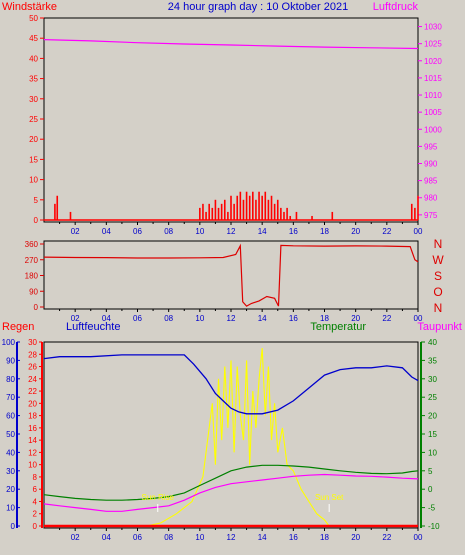 The image size is (465, 555). What do you see at coordinates (258, 7) in the screenshot?
I see `page-title: 24 hour graph day : 10 Oktober 2021` at bounding box center [258, 7].